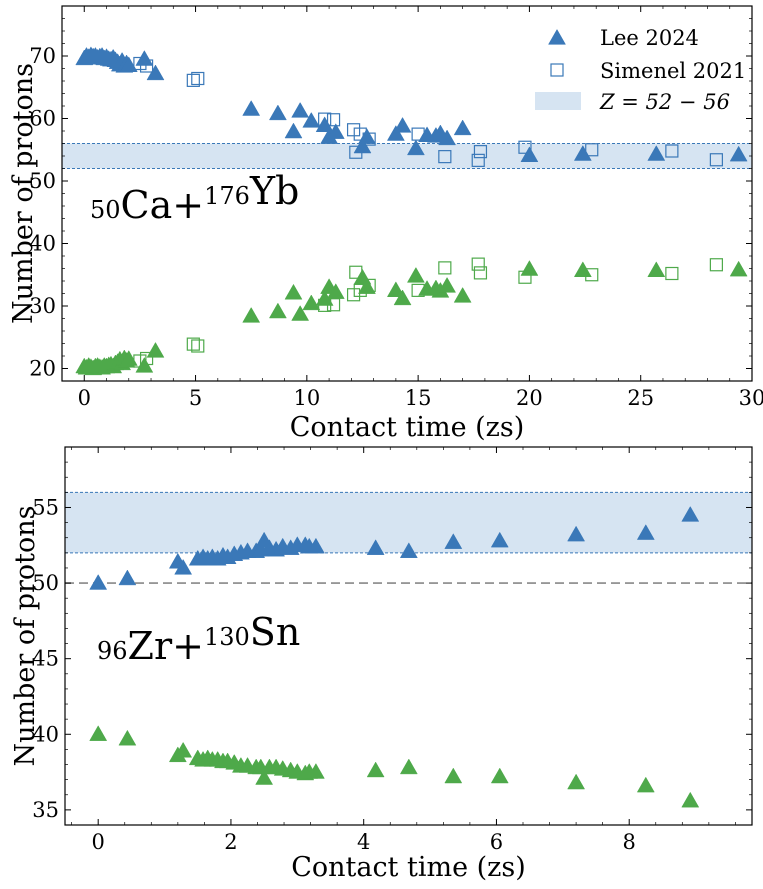 This screenshot has width=763, height=889. Describe the element at coordinates (195, 398) in the screenshot. I see `x-tick-label: 5` at that location.